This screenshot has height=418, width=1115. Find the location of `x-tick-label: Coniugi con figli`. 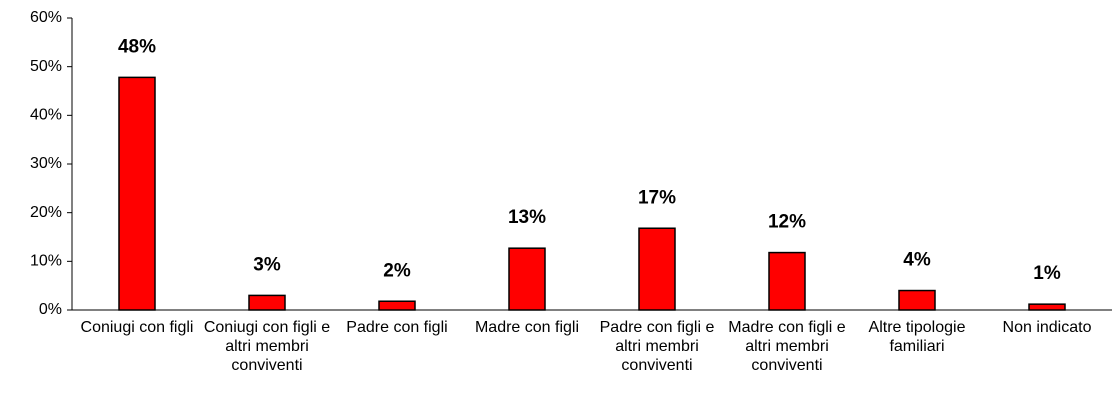

x-tick-label: Coniugi con figli is located at coordinates (137, 327).